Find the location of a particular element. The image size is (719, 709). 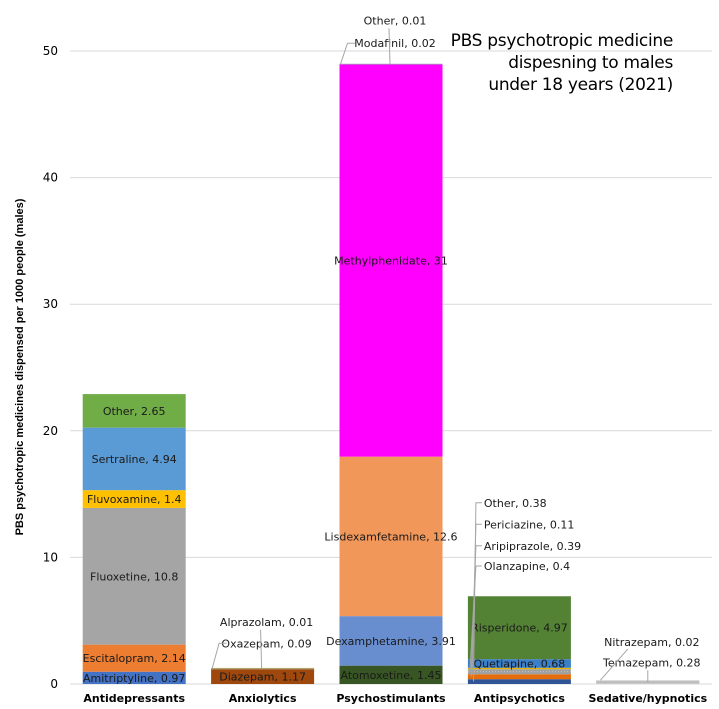

bar-segment-dexamphetamine is located at coordinates (391, 641).